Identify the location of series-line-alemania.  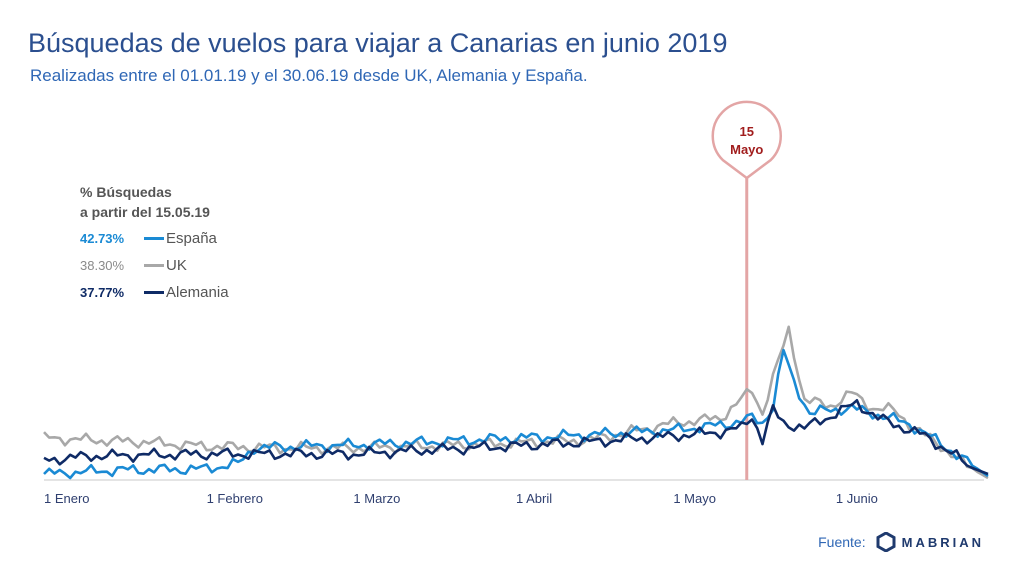
(516, 437).